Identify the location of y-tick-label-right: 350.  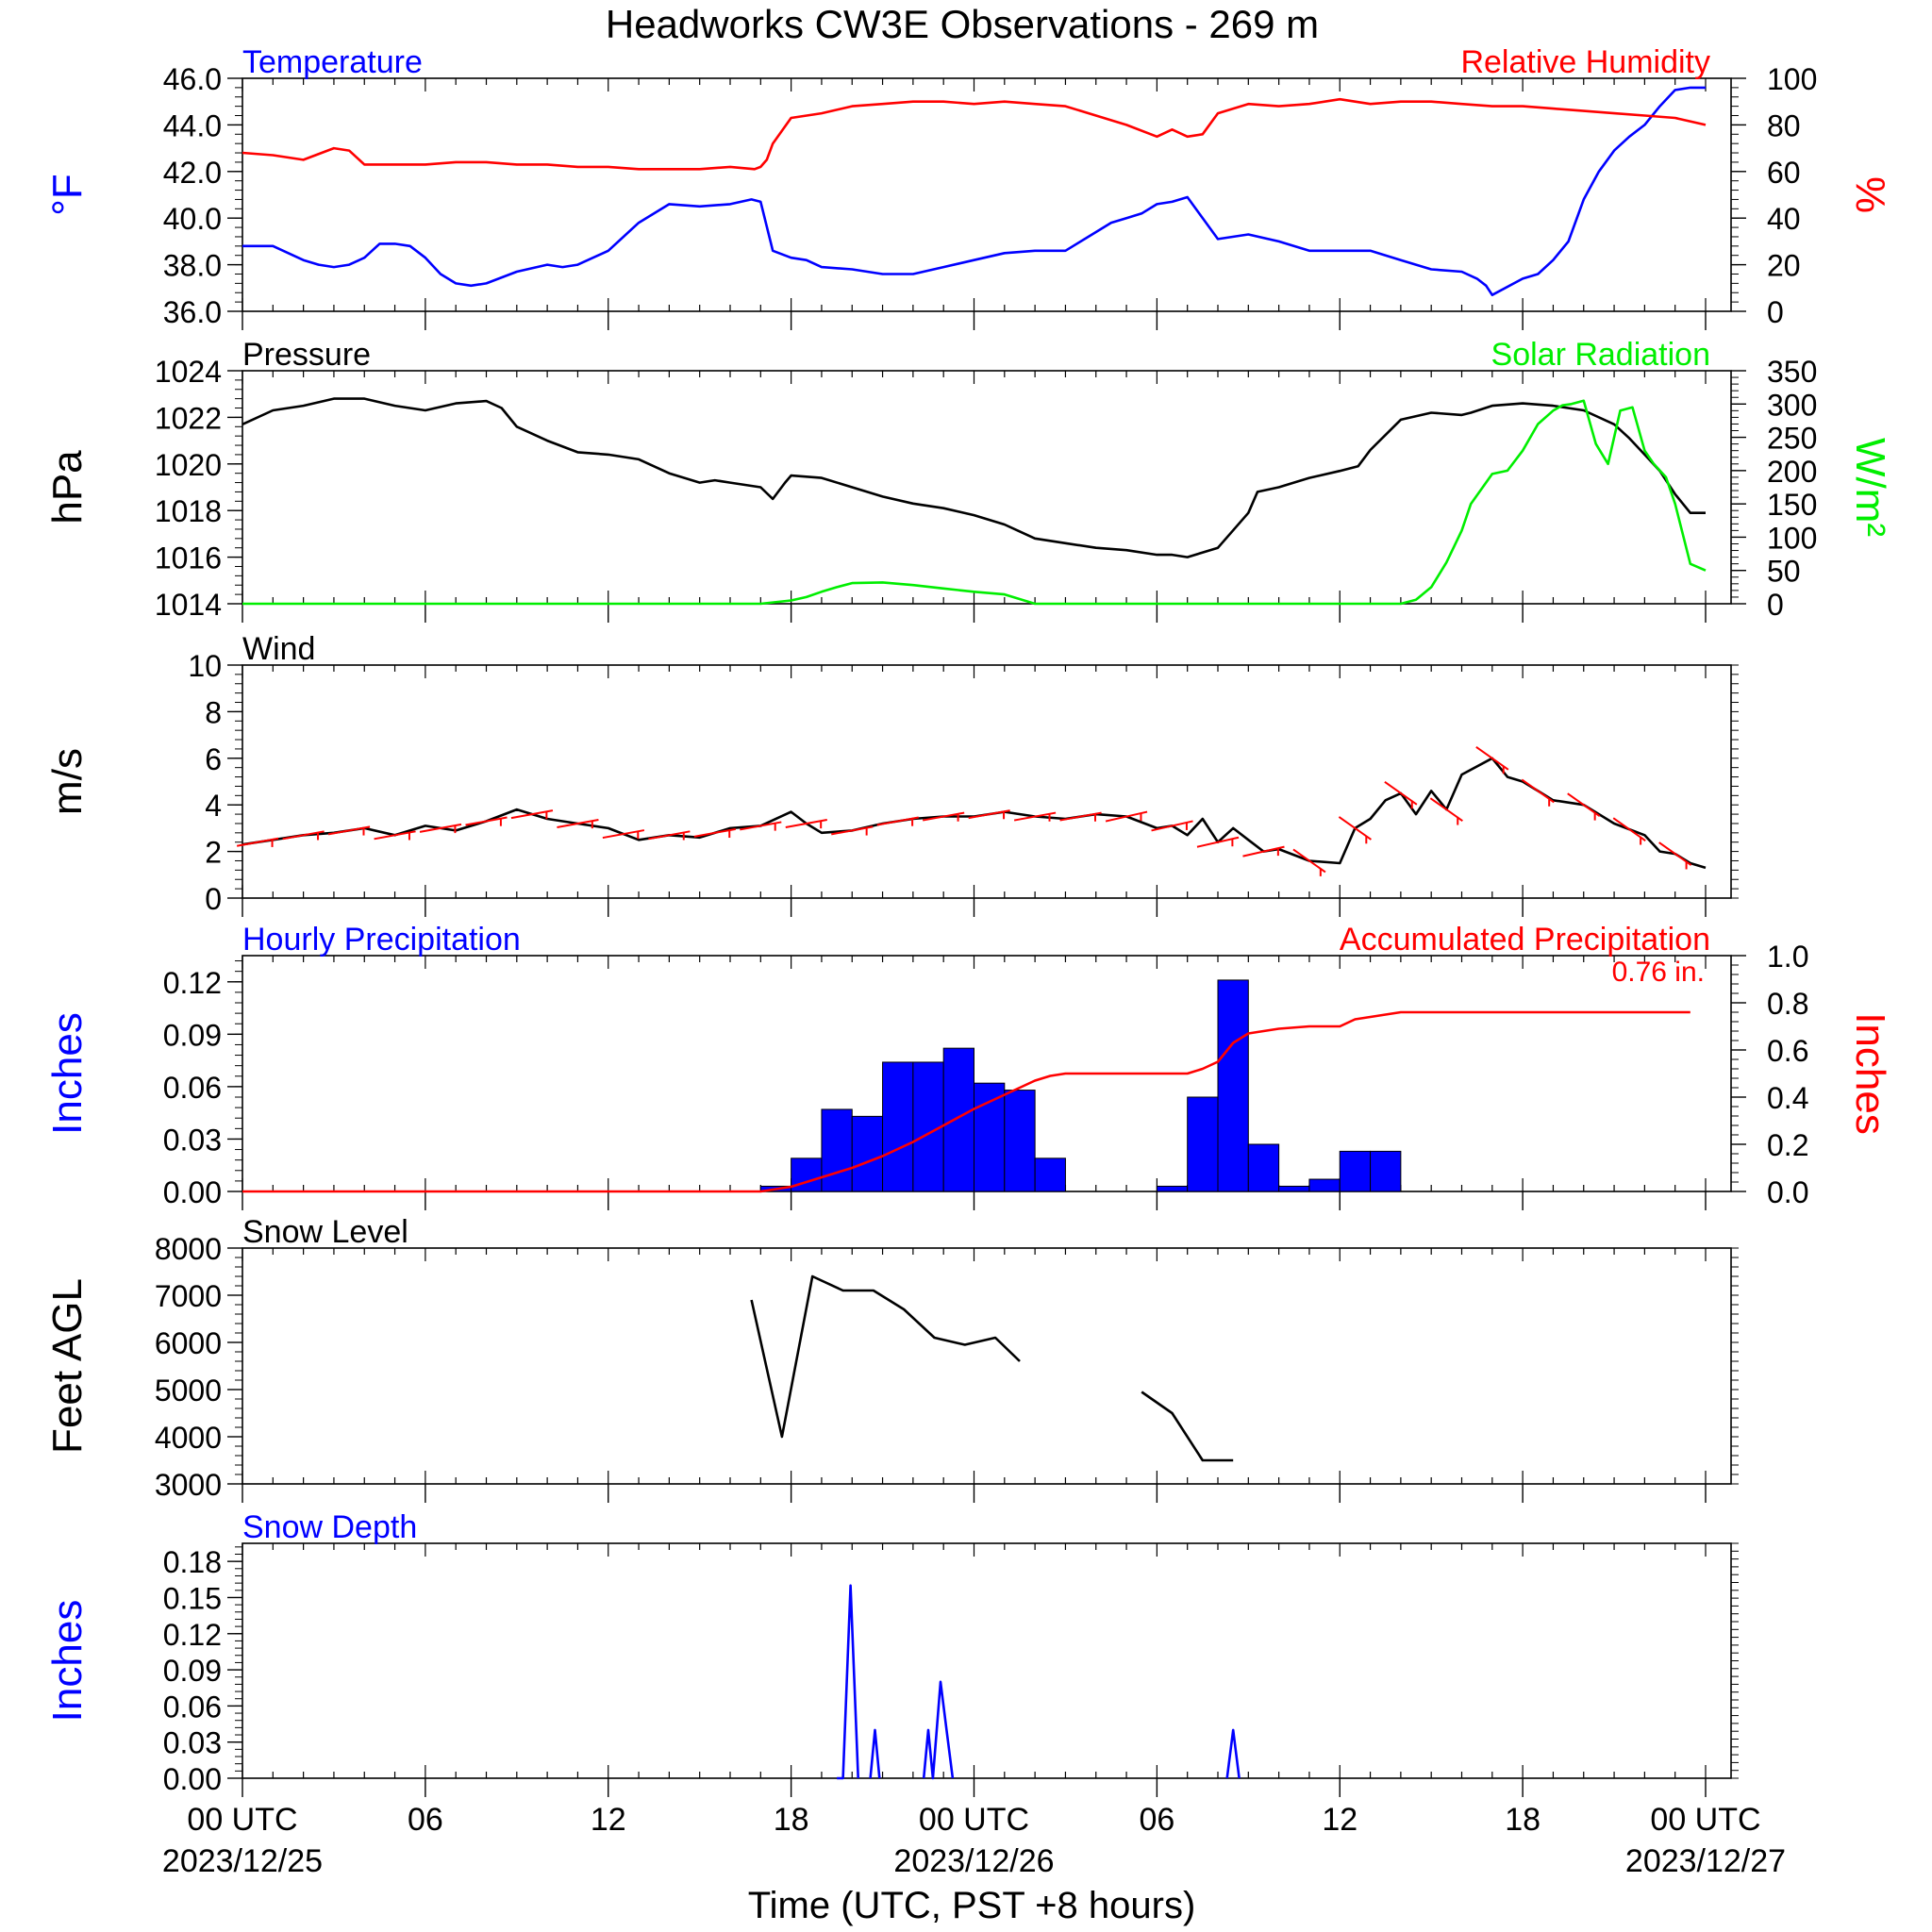
(1792, 372).